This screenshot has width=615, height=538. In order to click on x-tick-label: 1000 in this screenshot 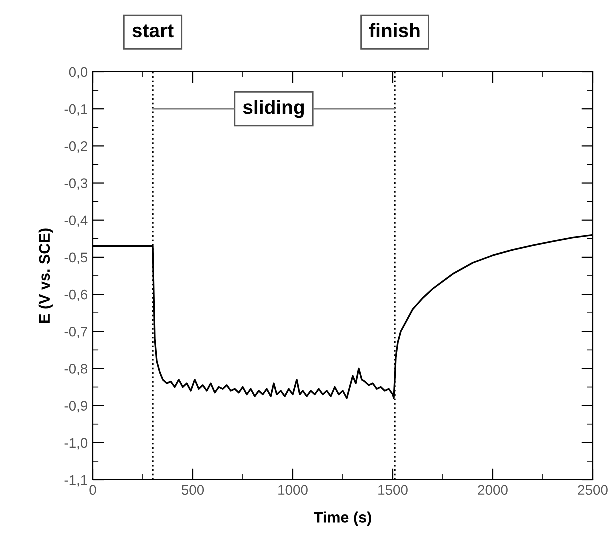, I will do `click(293, 490)`.